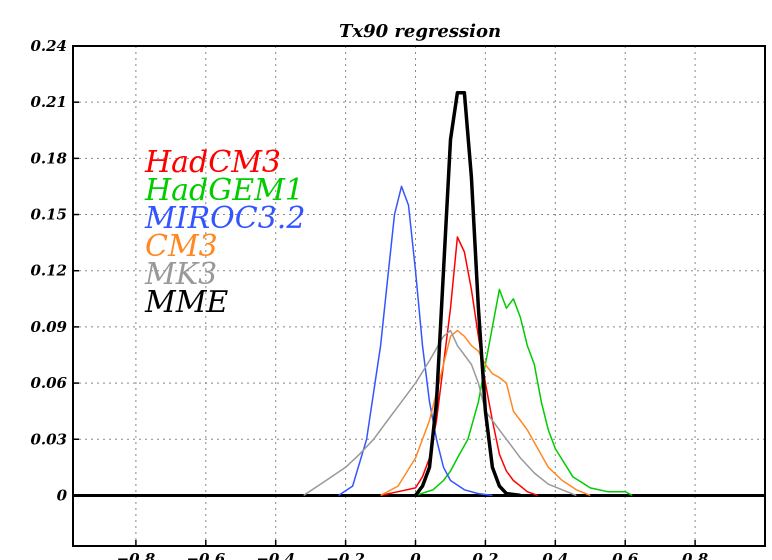 This screenshot has width=772, height=560. I want to click on y-tick-label: 0.18, so click(48, 158).